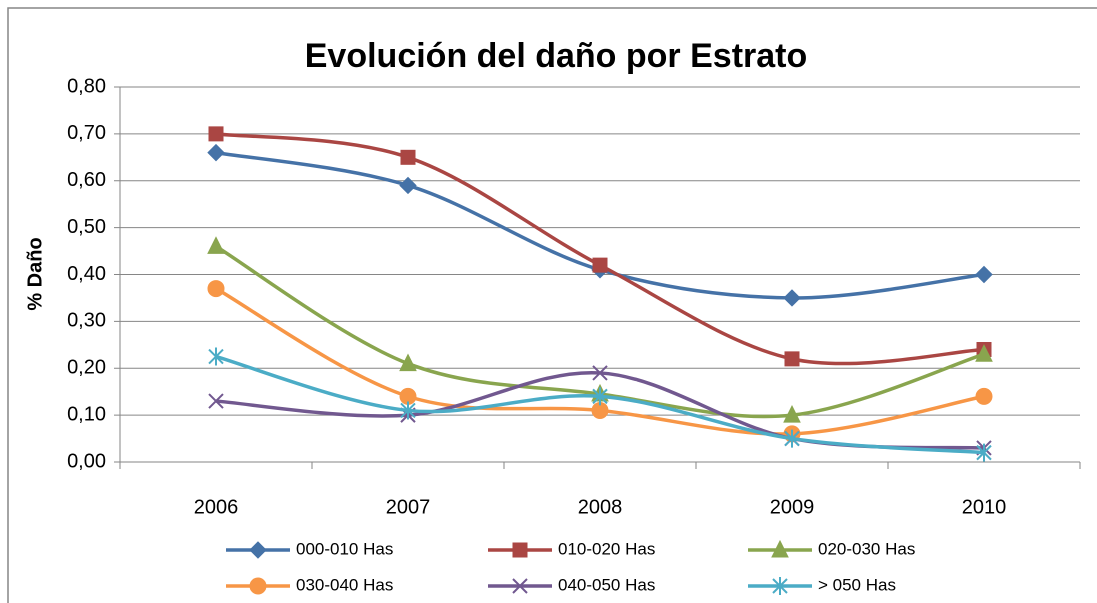  Describe the element at coordinates (86, 274) in the screenshot. I see `y-tick-label: 0,40` at that location.